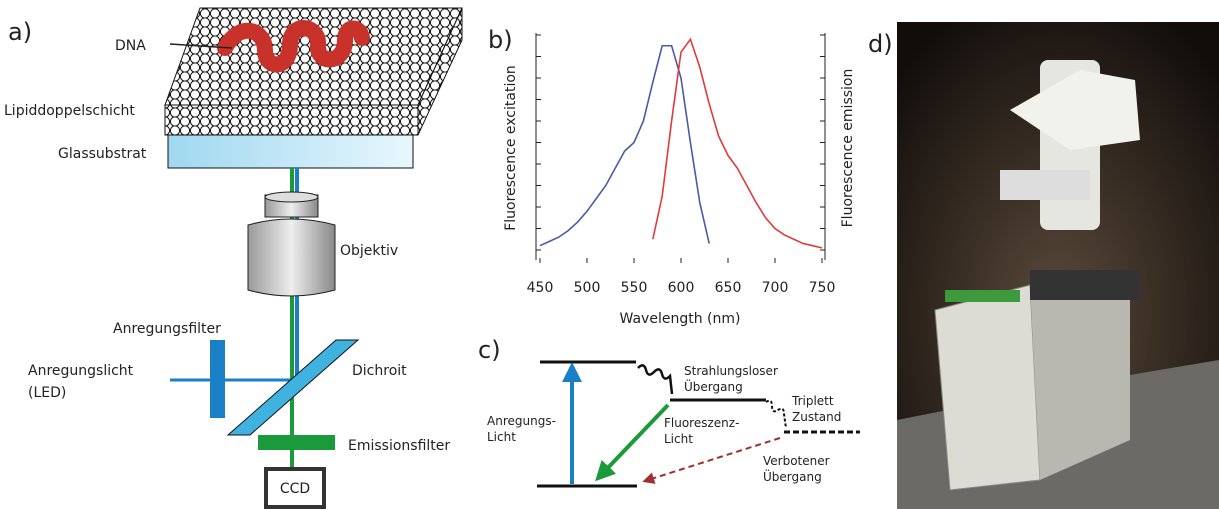 The image size is (1219, 509). What do you see at coordinates (291, 197) in the screenshot?
I see `objective-lens` at bounding box center [291, 197].